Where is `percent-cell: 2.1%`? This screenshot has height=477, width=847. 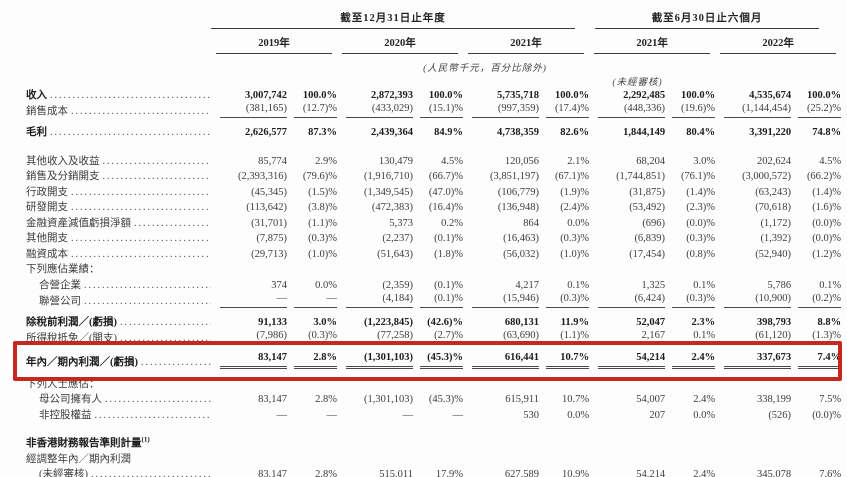
percent-cell: 2.1% is located at coordinates (578, 161).